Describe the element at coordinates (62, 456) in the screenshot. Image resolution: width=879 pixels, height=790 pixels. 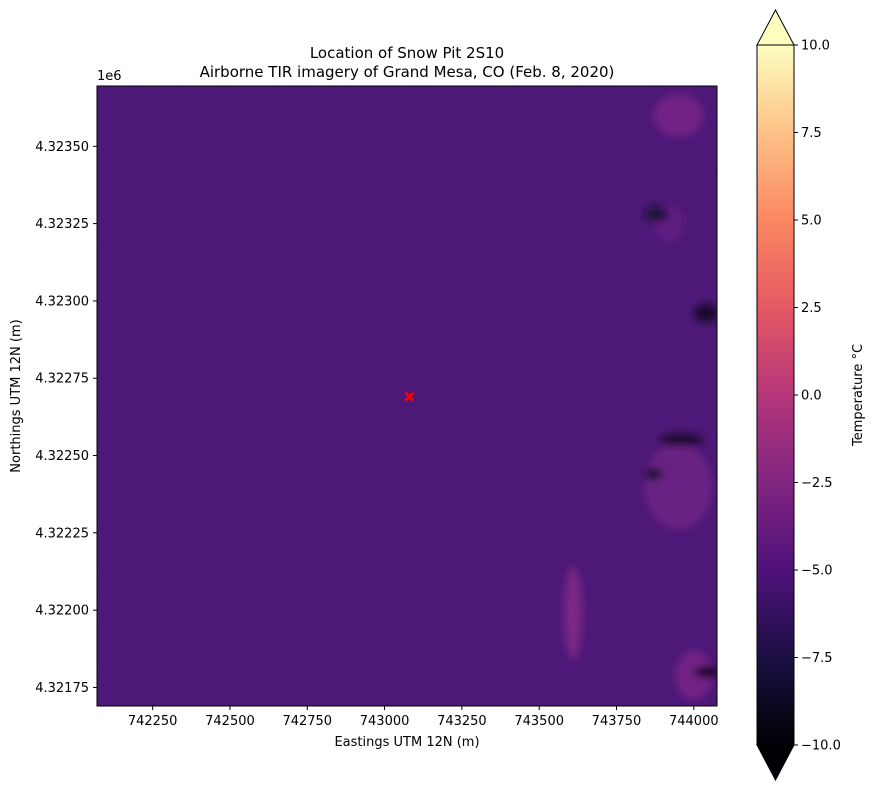
I see `y-tick-label: 4.32250` at that location.